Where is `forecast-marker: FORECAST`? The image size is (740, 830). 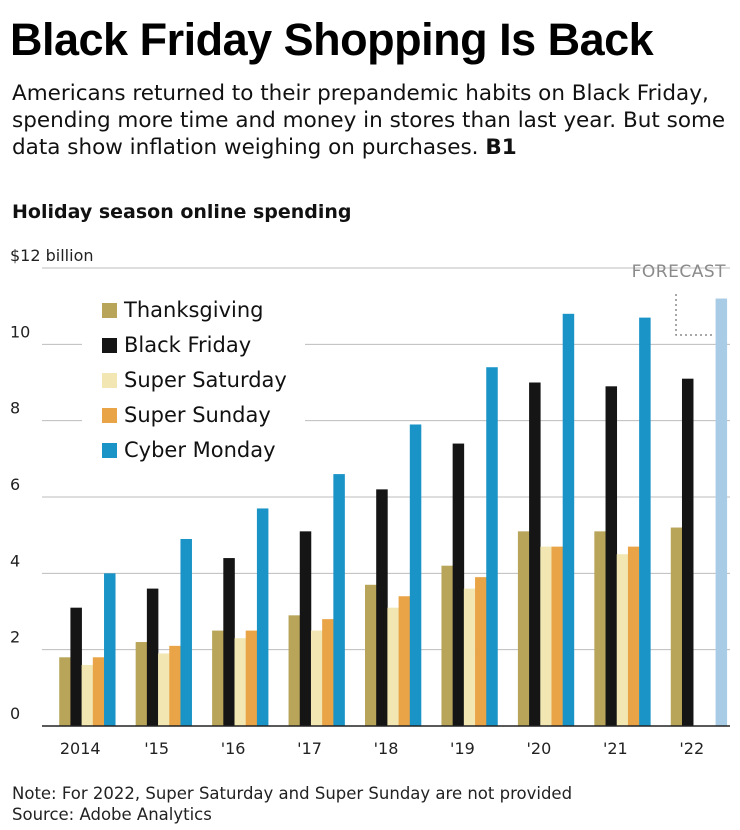
forecast-marker: FORECAST is located at coordinates (679, 299).